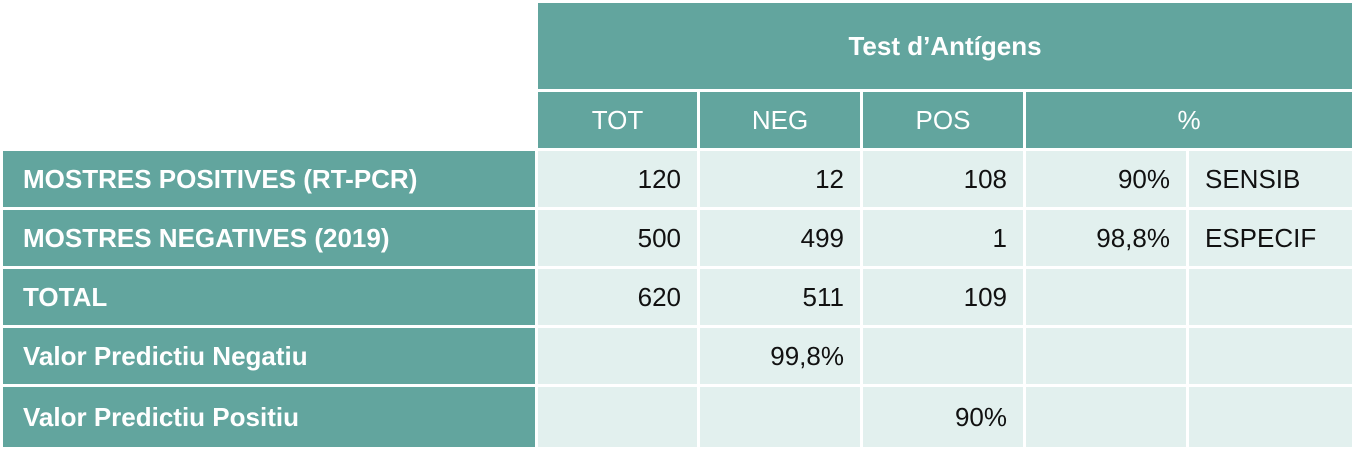 Image resolution: width=1356 pixels, height=458 pixels. I want to click on cell-note: SENSIB, so click(1270, 179).